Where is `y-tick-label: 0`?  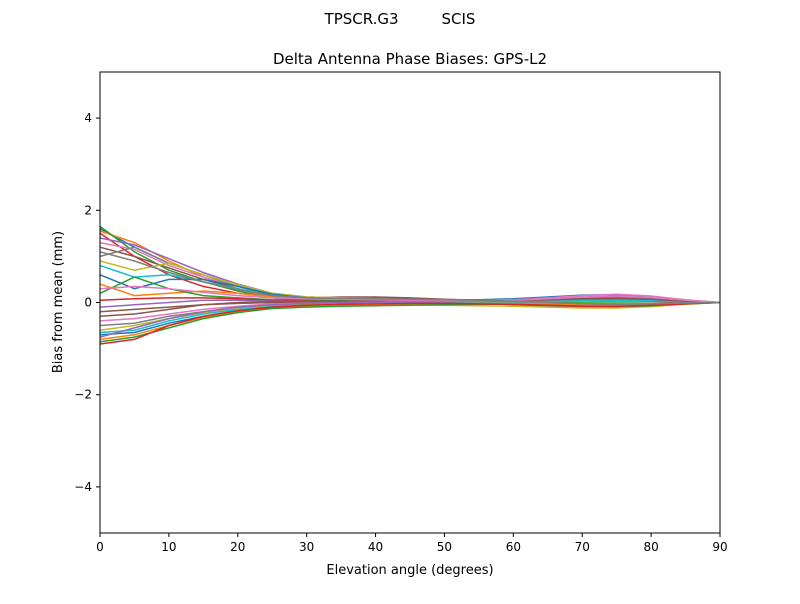
y-tick-label: 0 is located at coordinates (88, 303).